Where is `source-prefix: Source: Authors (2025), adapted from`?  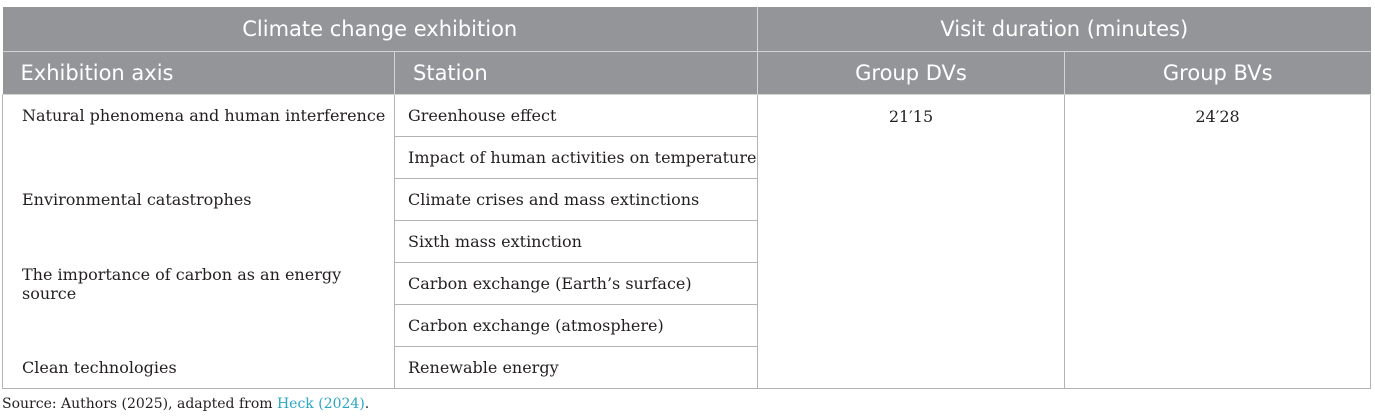 source-prefix: Source: Authors (2025), adapted from is located at coordinates (139, 404).